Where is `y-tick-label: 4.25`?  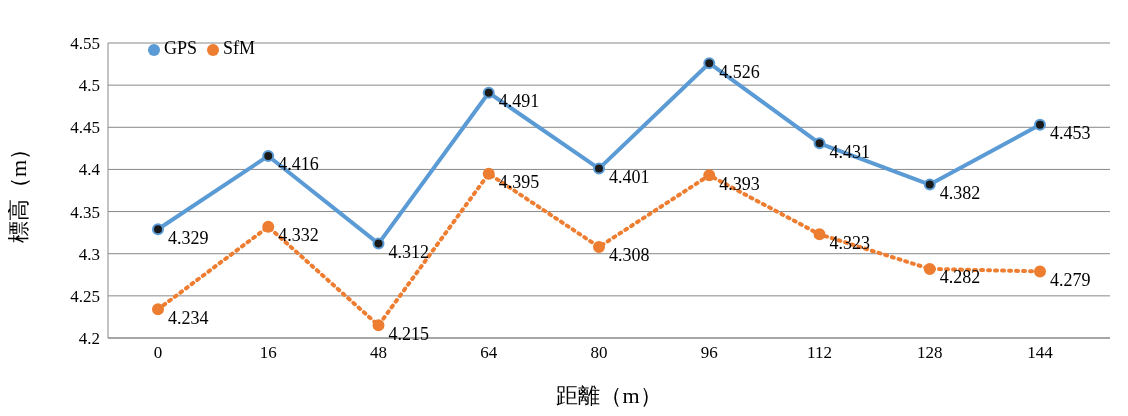
y-tick-label: 4.25 is located at coordinates (85, 296).